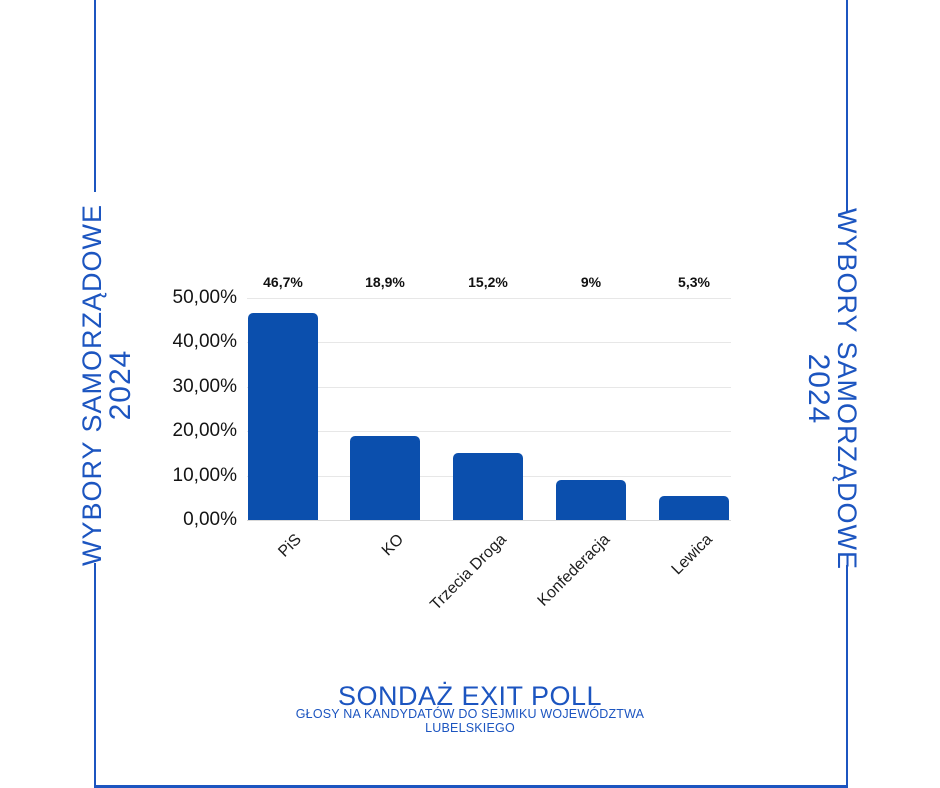  What do you see at coordinates (847, 389) in the screenshot?
I see `side-caption-right-line1: WYBORY SAMORZĄDOWE` at bounding box center [847, 389].